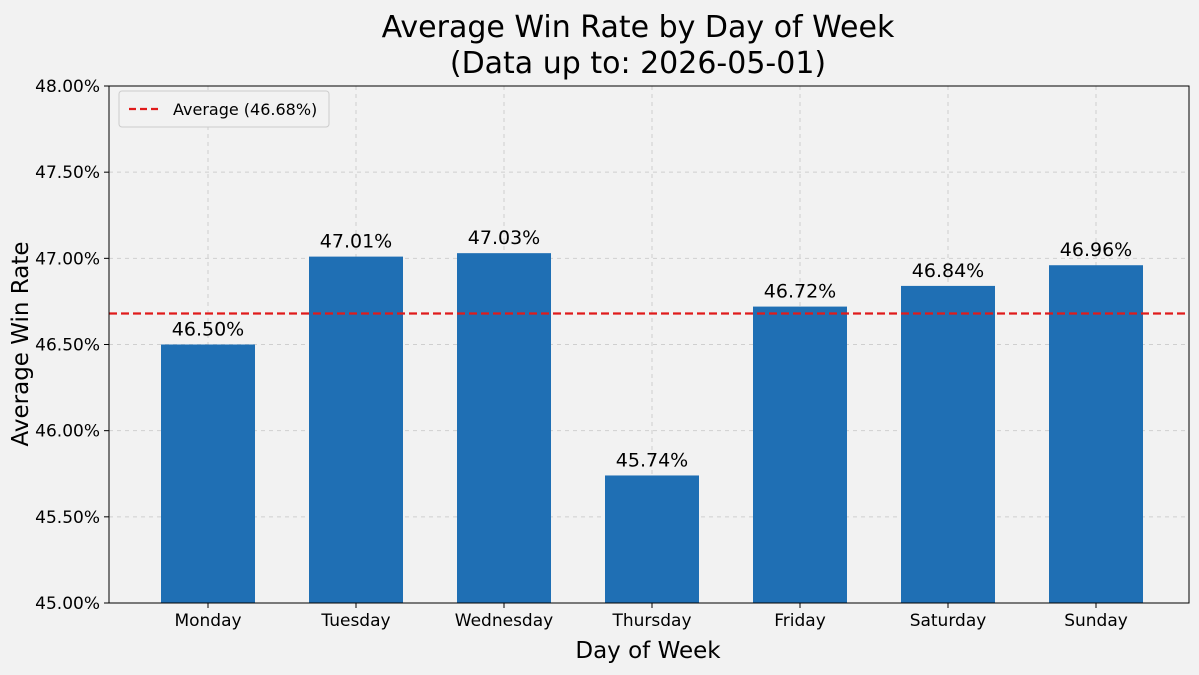 The height and width of the screenshot is (675, 1199). What do you see at coordinates (652, 539) in the screenshot?
I see `bar-thursday` at bounding box center [652, 539].